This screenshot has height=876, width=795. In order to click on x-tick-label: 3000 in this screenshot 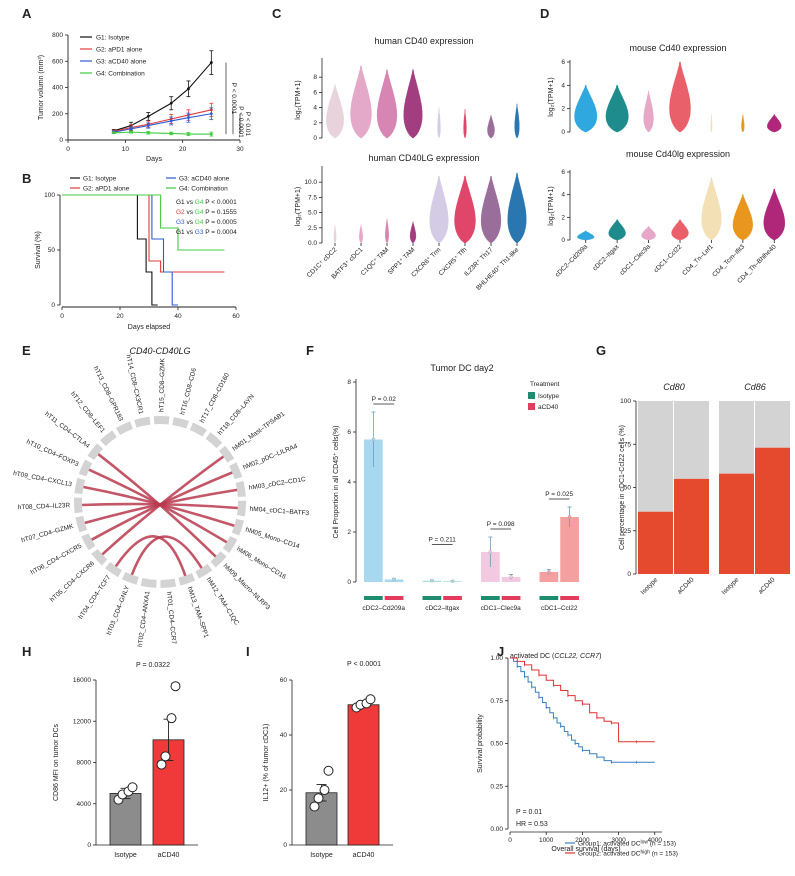, I will do `click(618, 840)`.